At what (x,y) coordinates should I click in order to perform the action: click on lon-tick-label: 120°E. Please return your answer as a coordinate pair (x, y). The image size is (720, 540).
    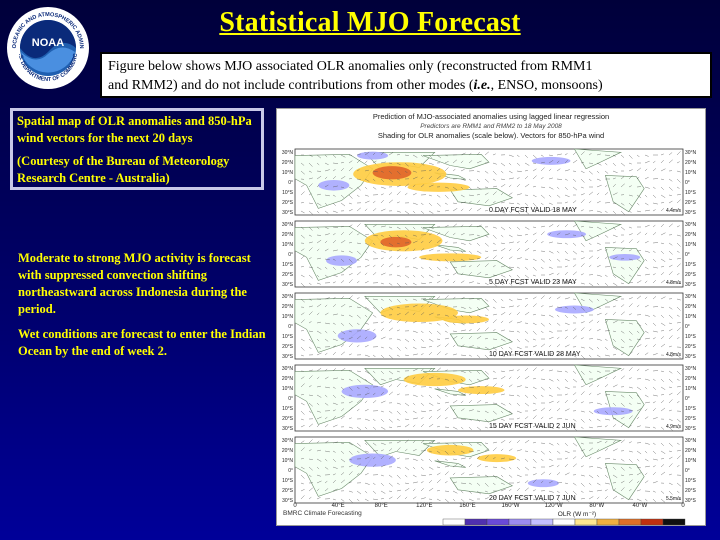
    Looking at the image, I should click on (424, 506).